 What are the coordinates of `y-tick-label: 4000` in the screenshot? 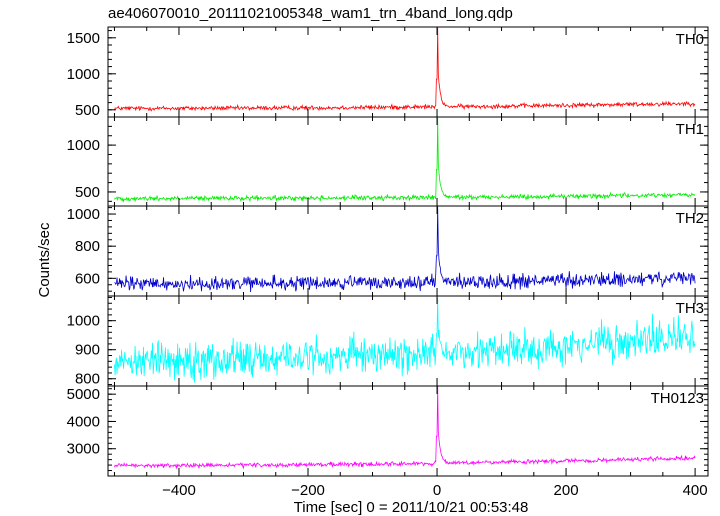 It's located at (83, 421).